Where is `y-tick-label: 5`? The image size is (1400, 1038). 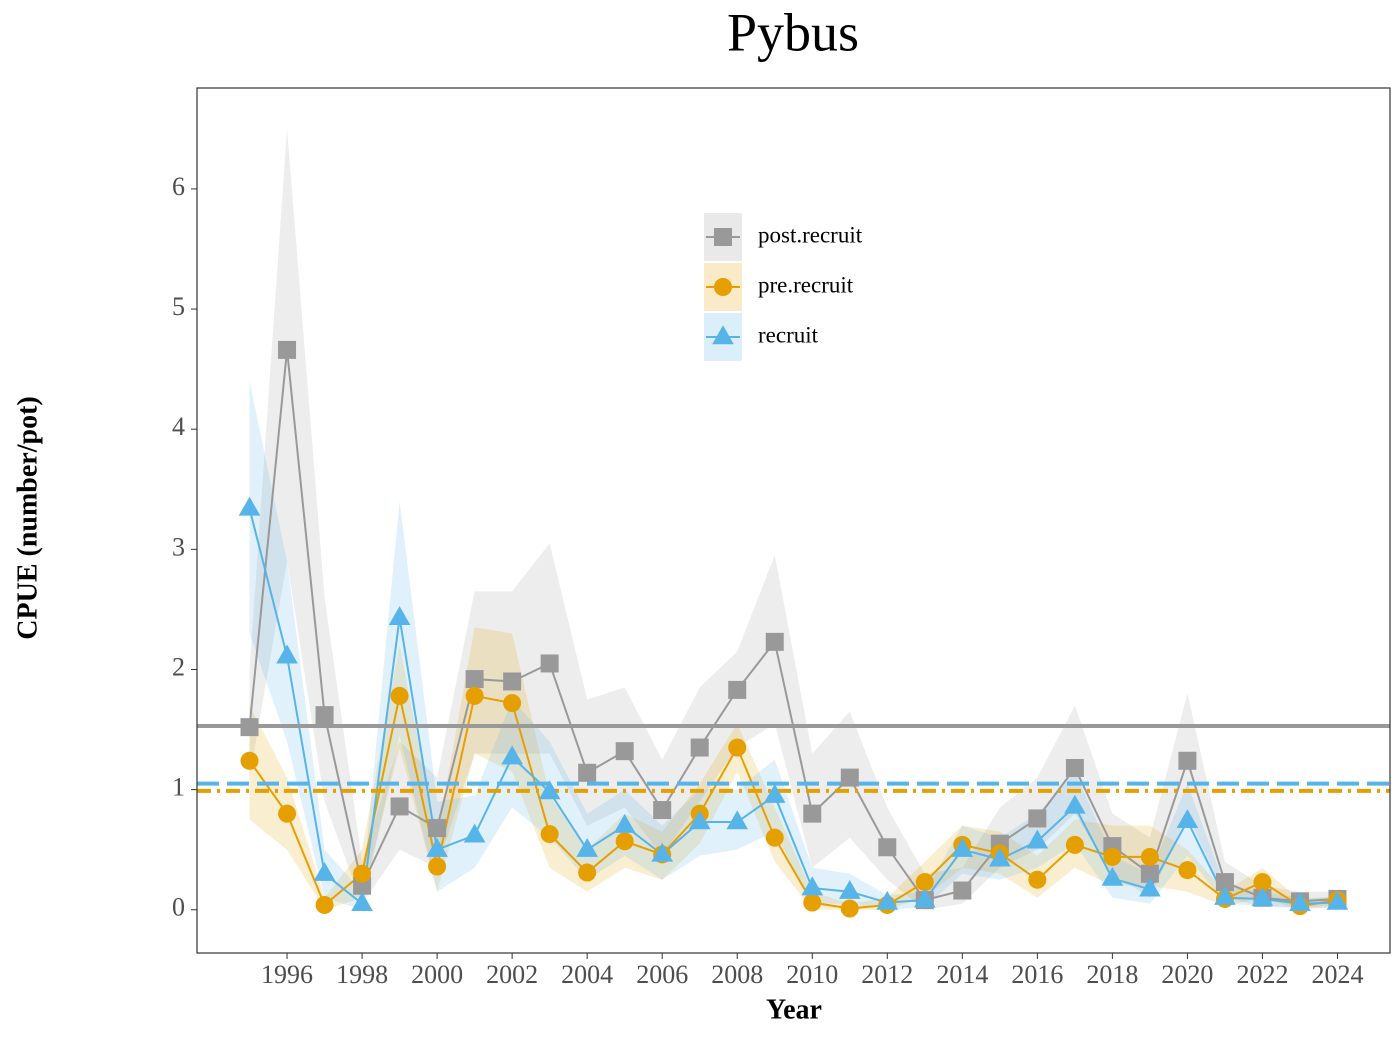 y-tick-label: 5 is located at coordinates (178, 306).